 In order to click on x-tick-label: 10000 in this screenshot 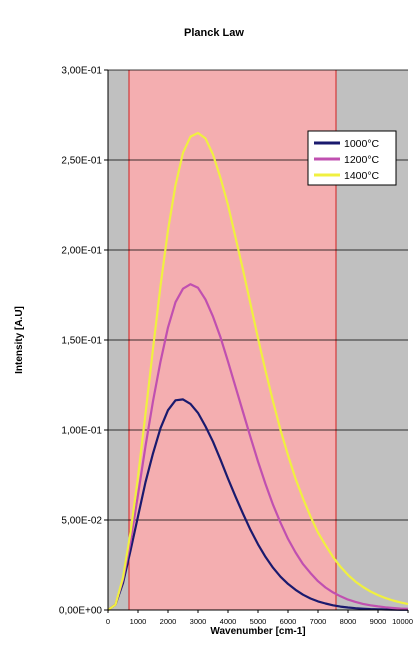, I will do `click(402, 621)`.